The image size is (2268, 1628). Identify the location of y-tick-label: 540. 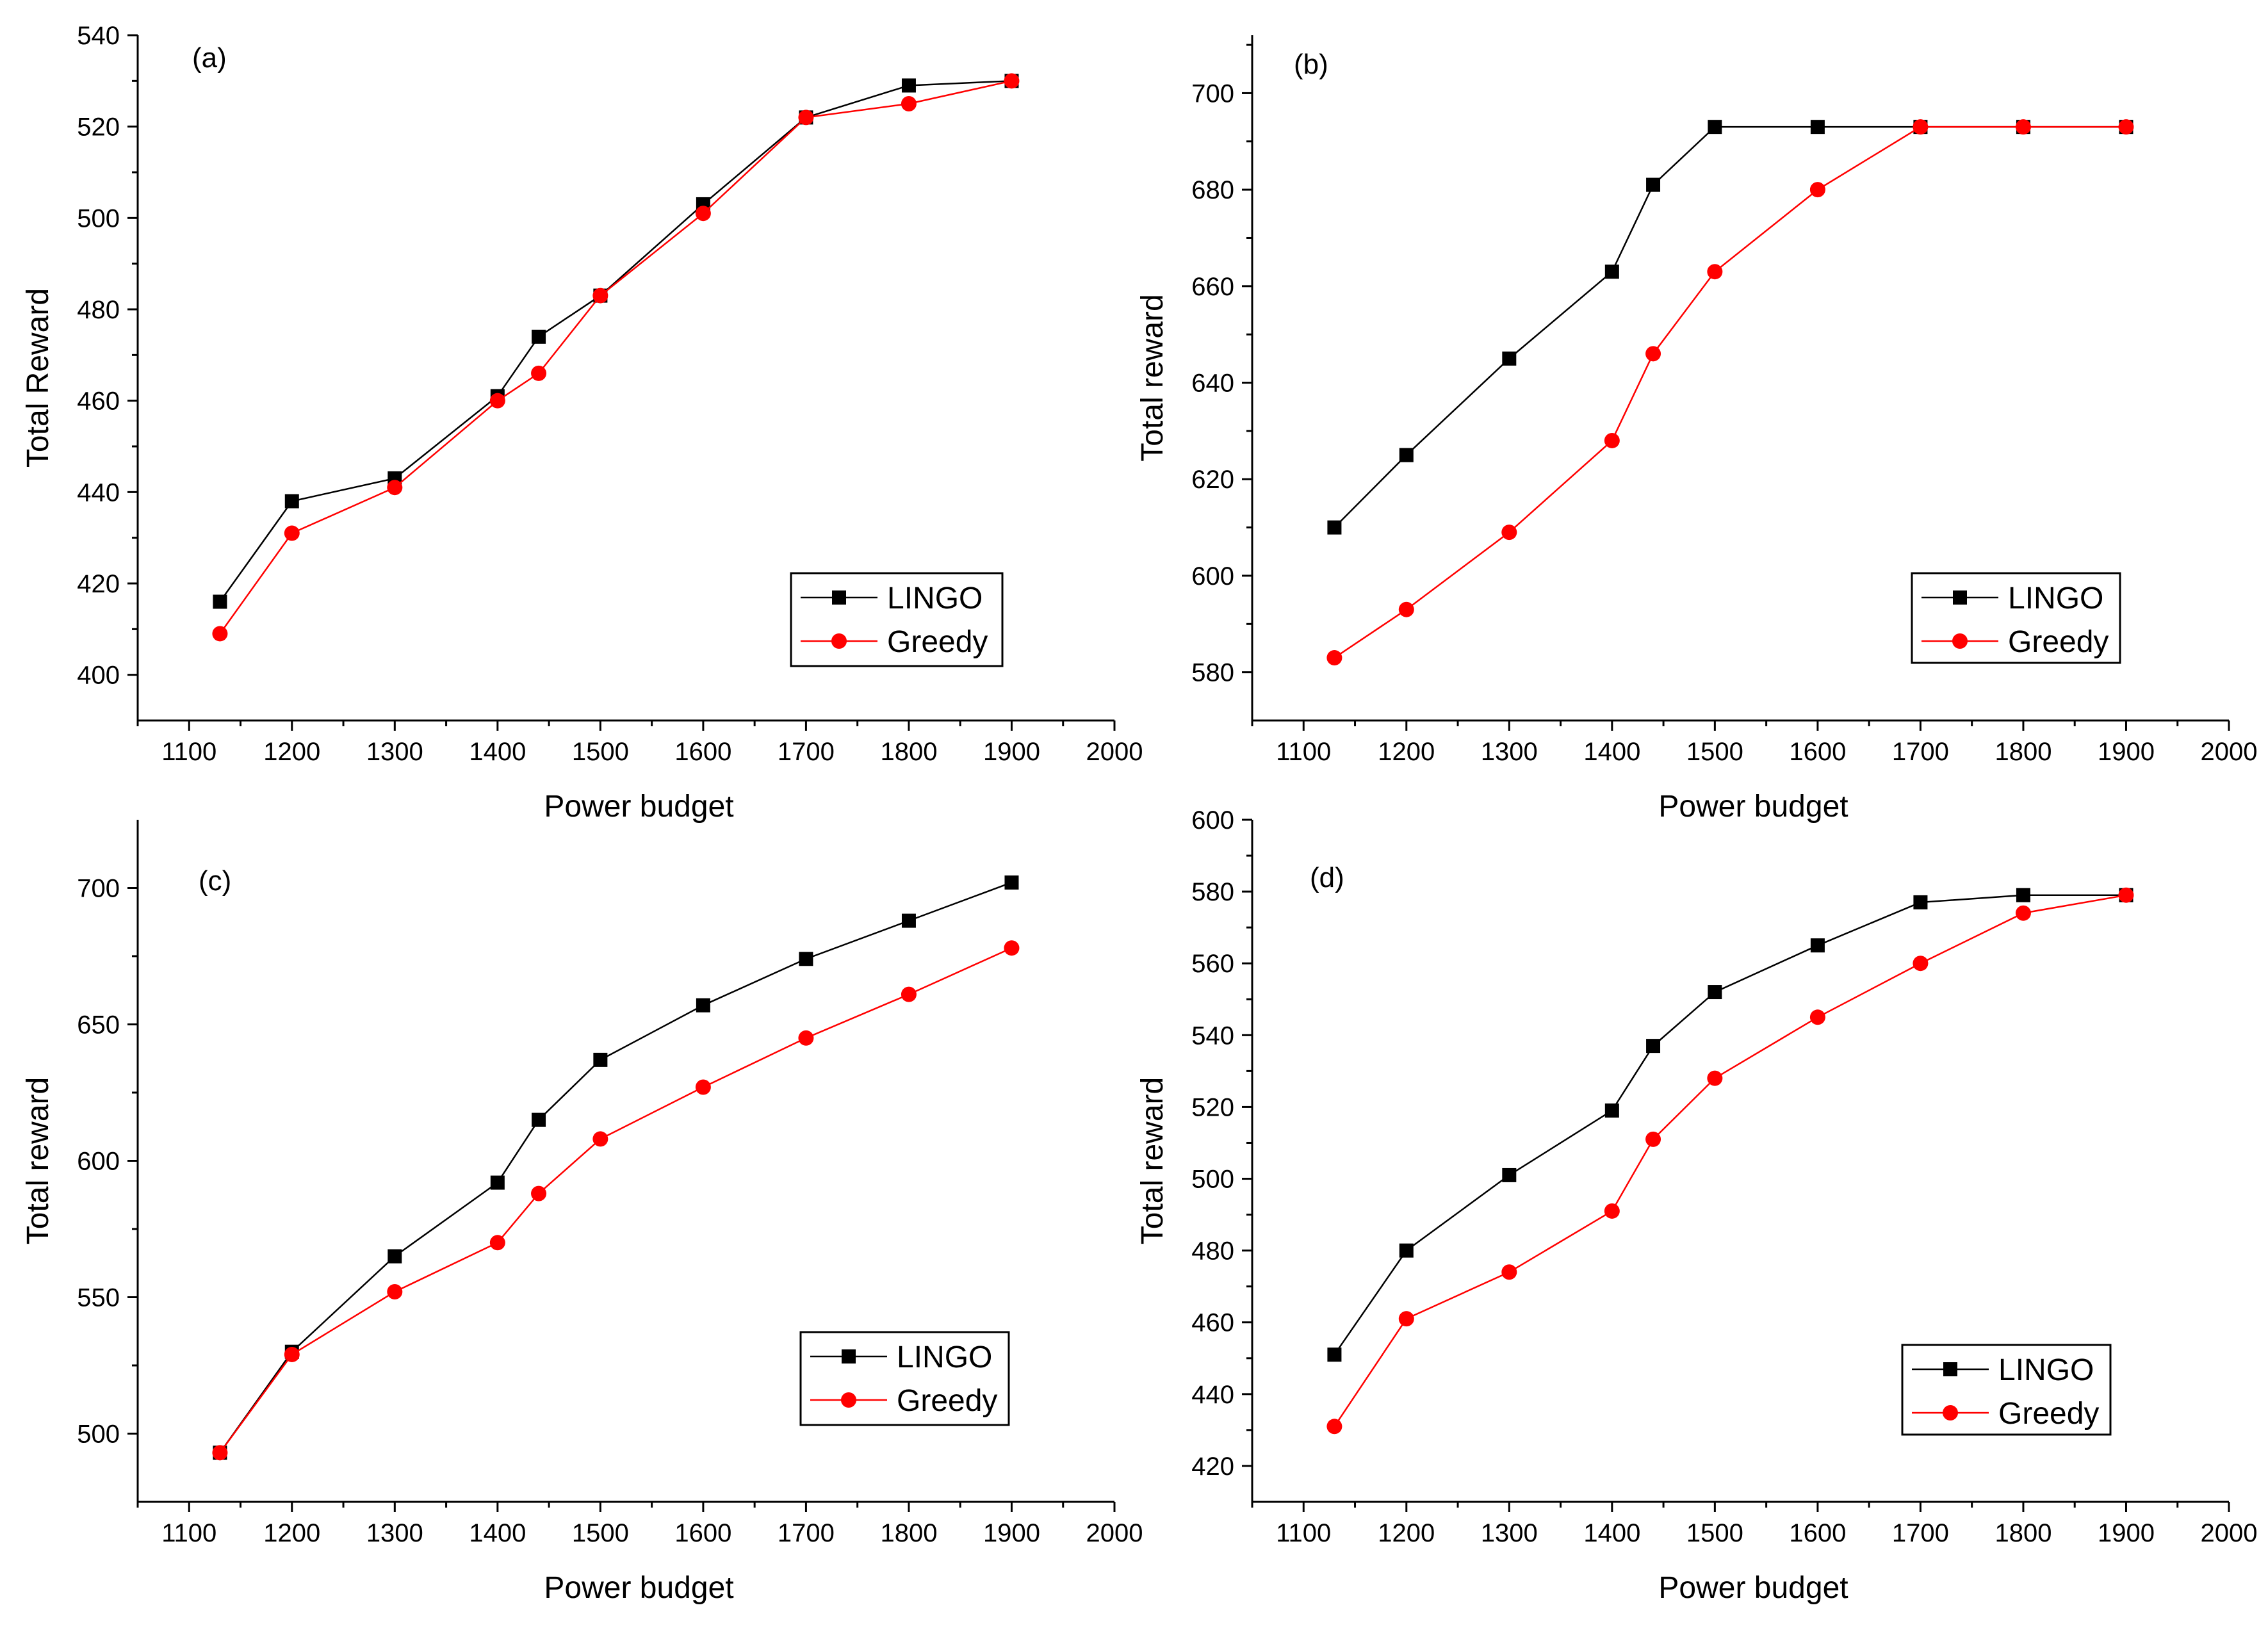
(98, 36).